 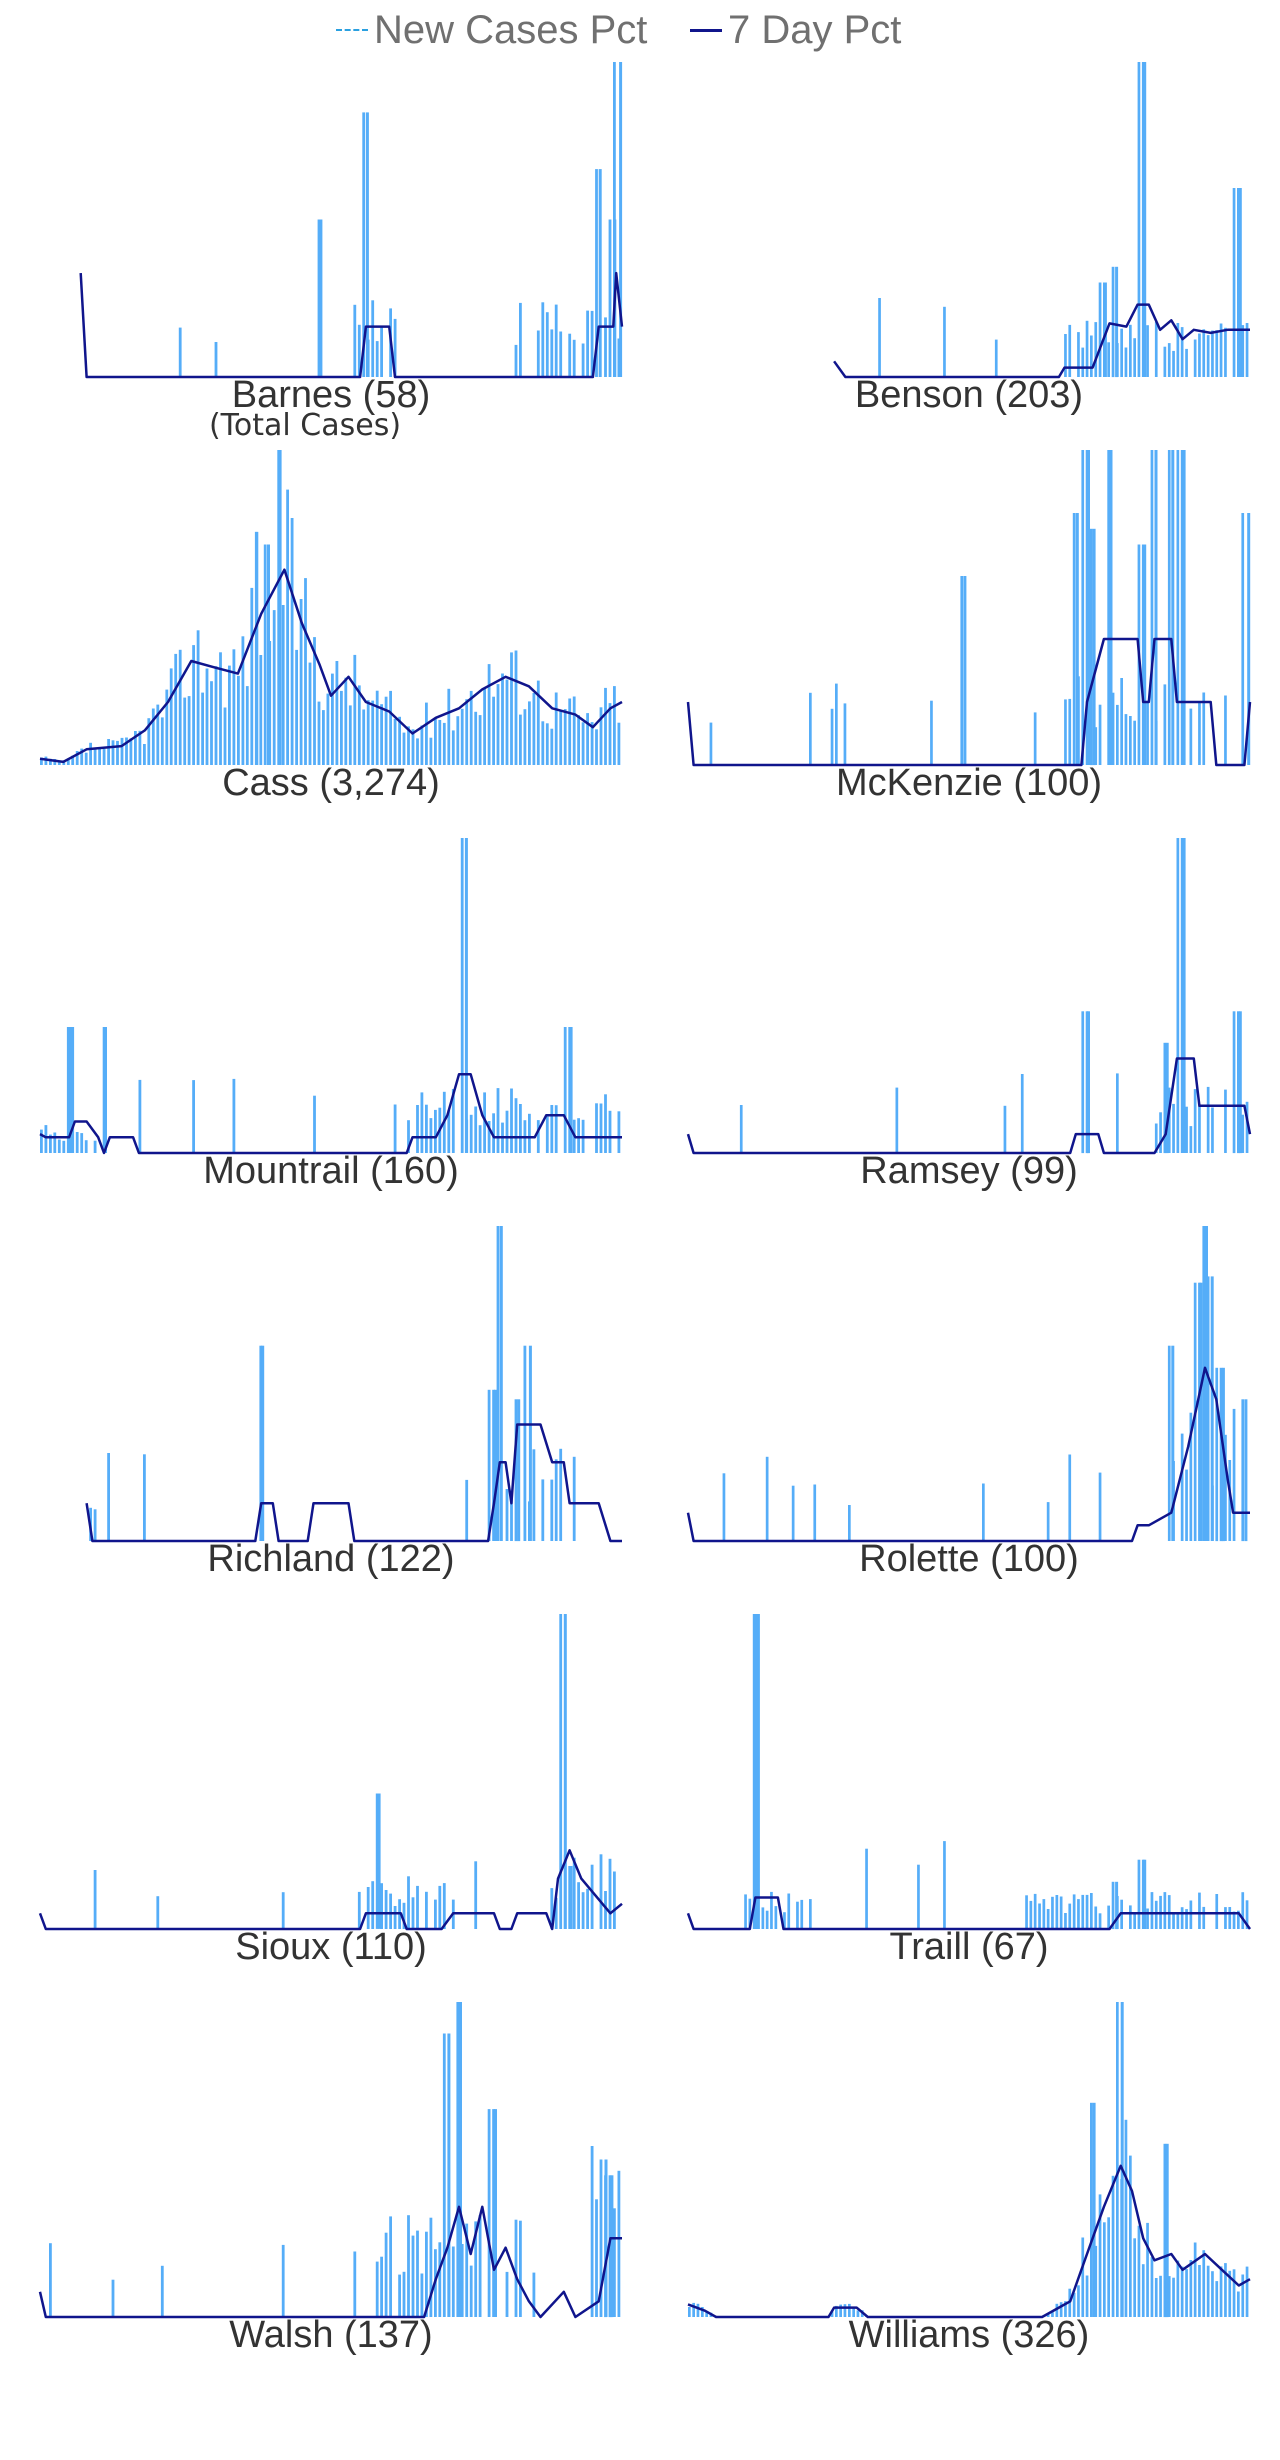 I want to click on panel-mountrail: Mountrail (160), so click(x=330, y=1015).